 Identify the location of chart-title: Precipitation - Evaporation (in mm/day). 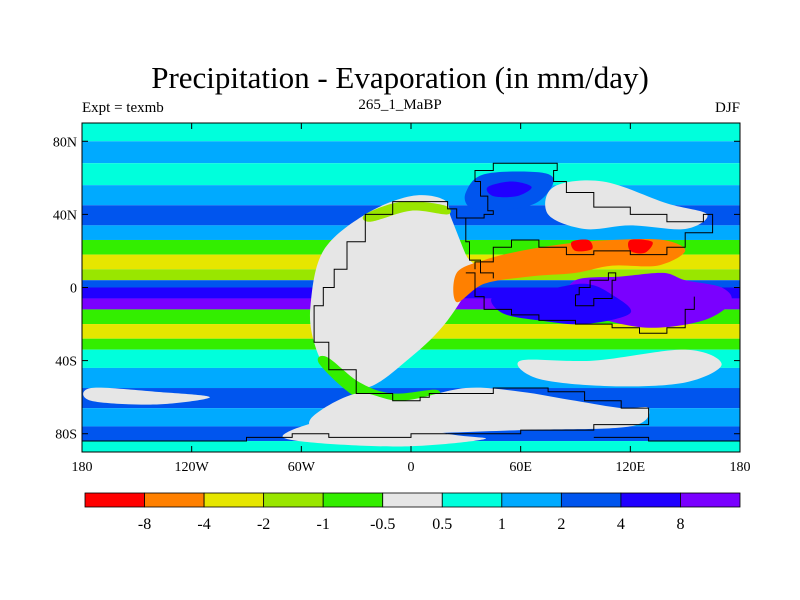
(400, 77).